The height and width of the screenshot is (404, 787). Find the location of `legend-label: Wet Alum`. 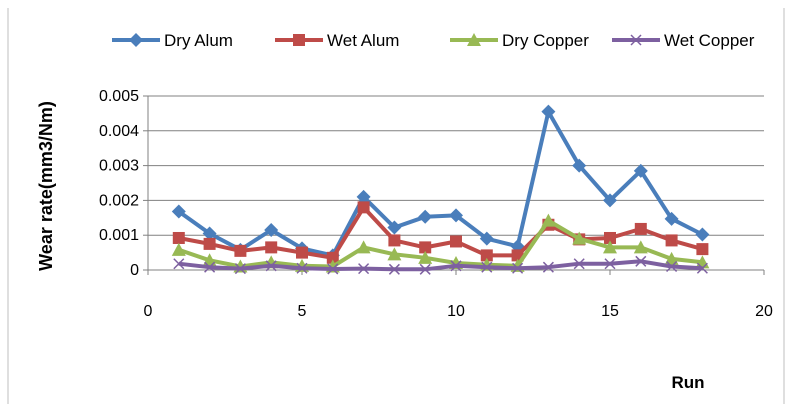

legend-label: Wet Alum is located at coordinates (363, 40).